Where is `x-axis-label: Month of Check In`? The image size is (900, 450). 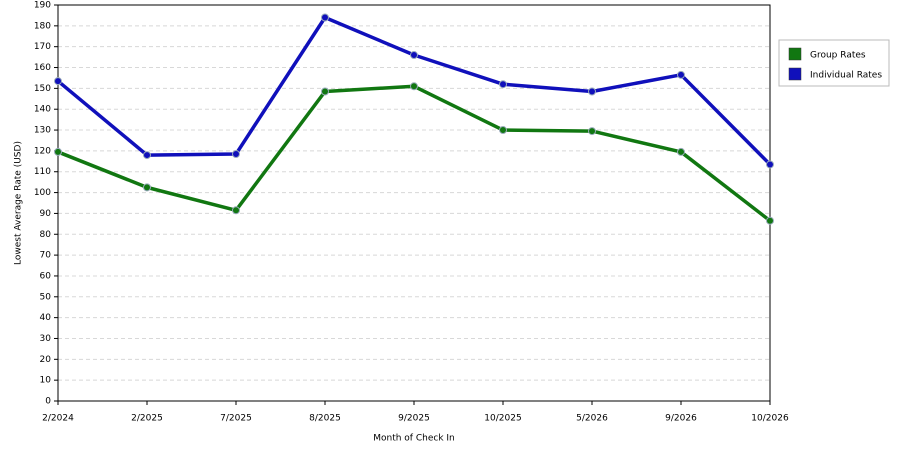
x-axis-label: Month of Check In is located at coordinates (414, 439).